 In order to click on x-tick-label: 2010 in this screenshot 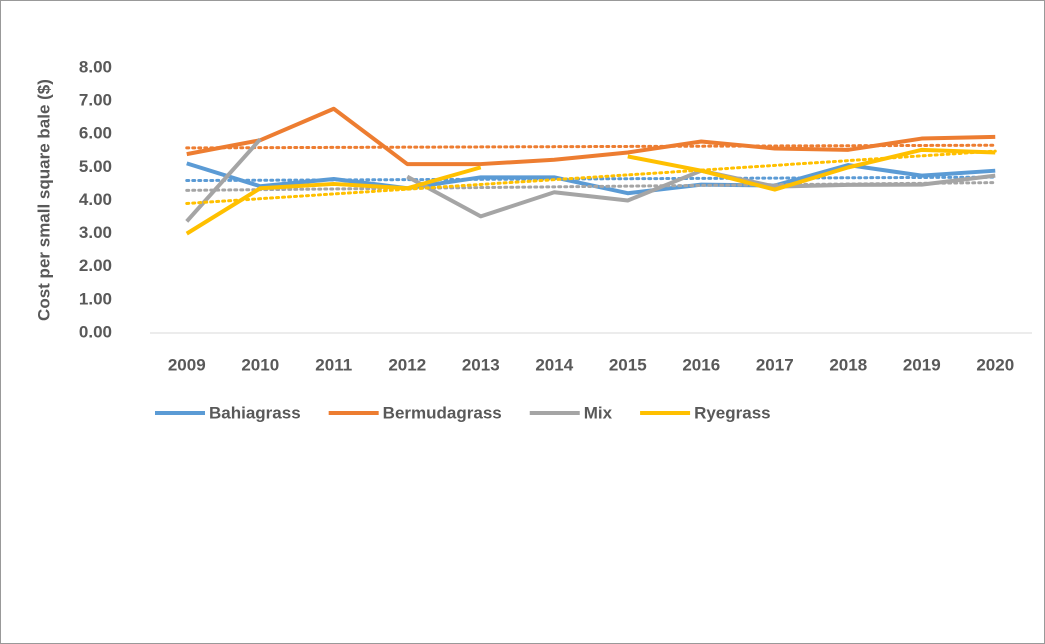, I will do `click(260, 364)`.